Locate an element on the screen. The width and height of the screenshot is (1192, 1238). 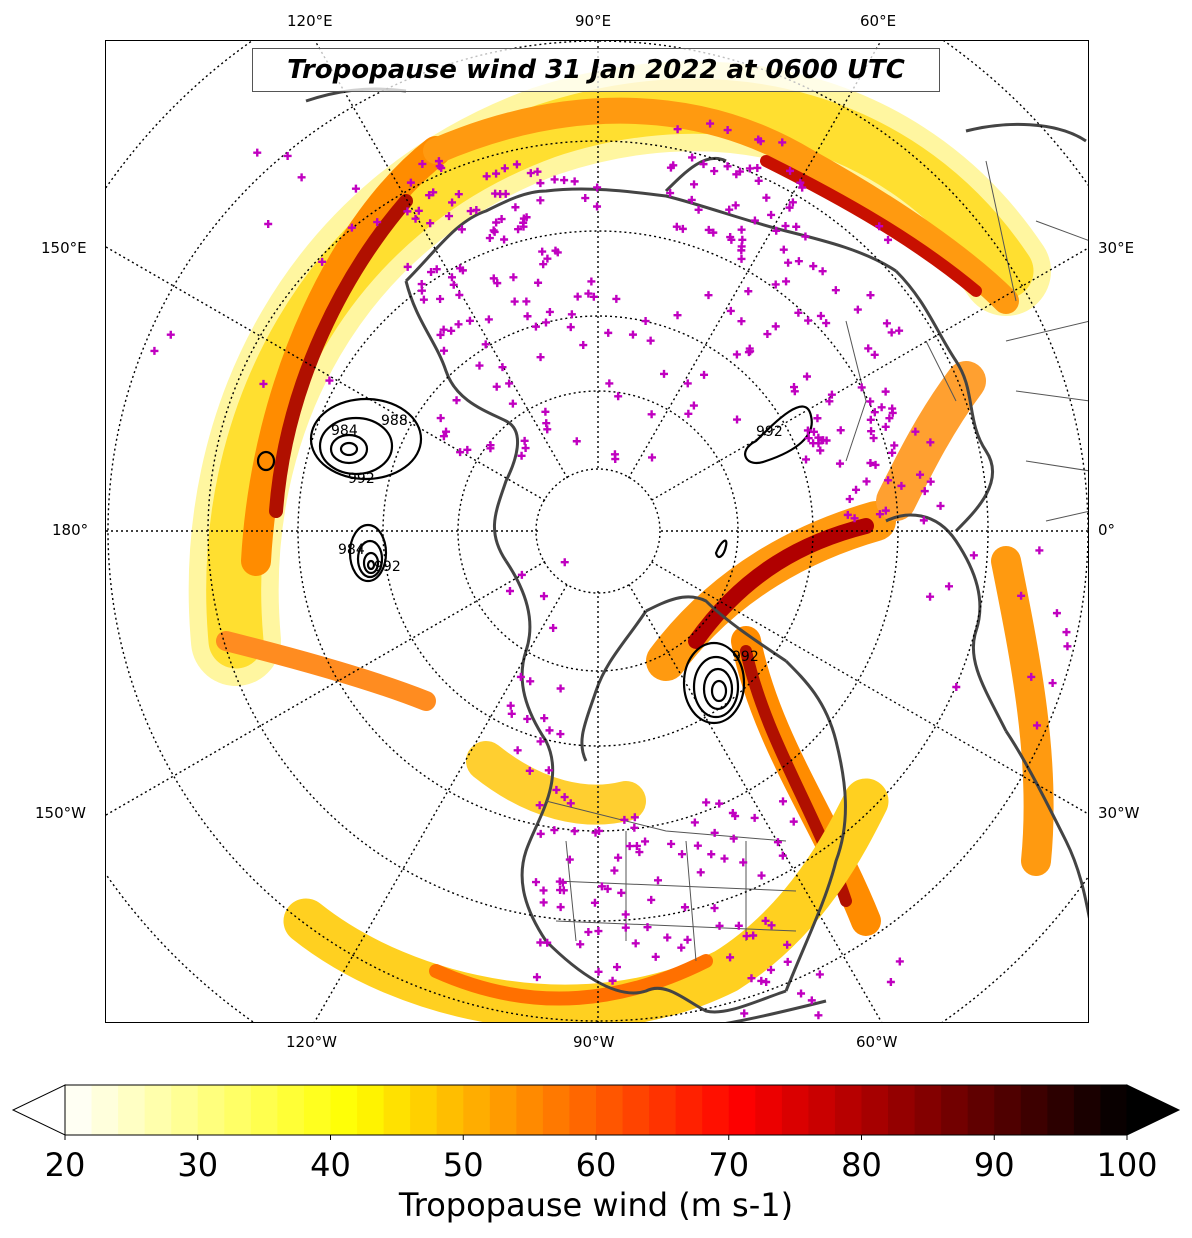
colorbar-extend-min is located at coordinates (38, 1110).